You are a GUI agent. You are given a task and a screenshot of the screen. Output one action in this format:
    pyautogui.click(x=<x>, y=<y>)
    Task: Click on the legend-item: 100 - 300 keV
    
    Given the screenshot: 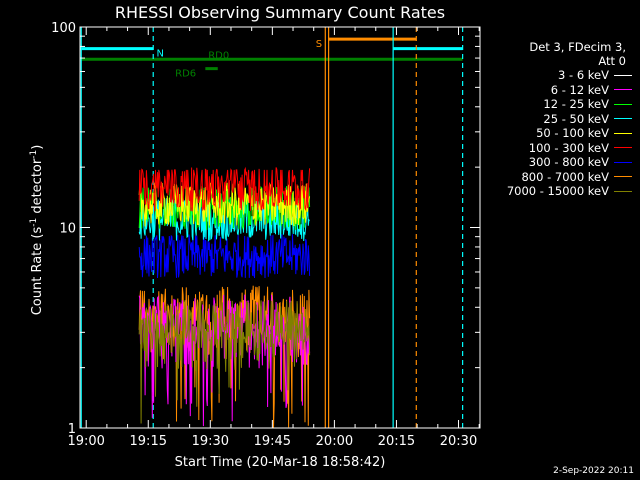 What is the action you would take?
    pyautogui.click(x=555, y=148)
    